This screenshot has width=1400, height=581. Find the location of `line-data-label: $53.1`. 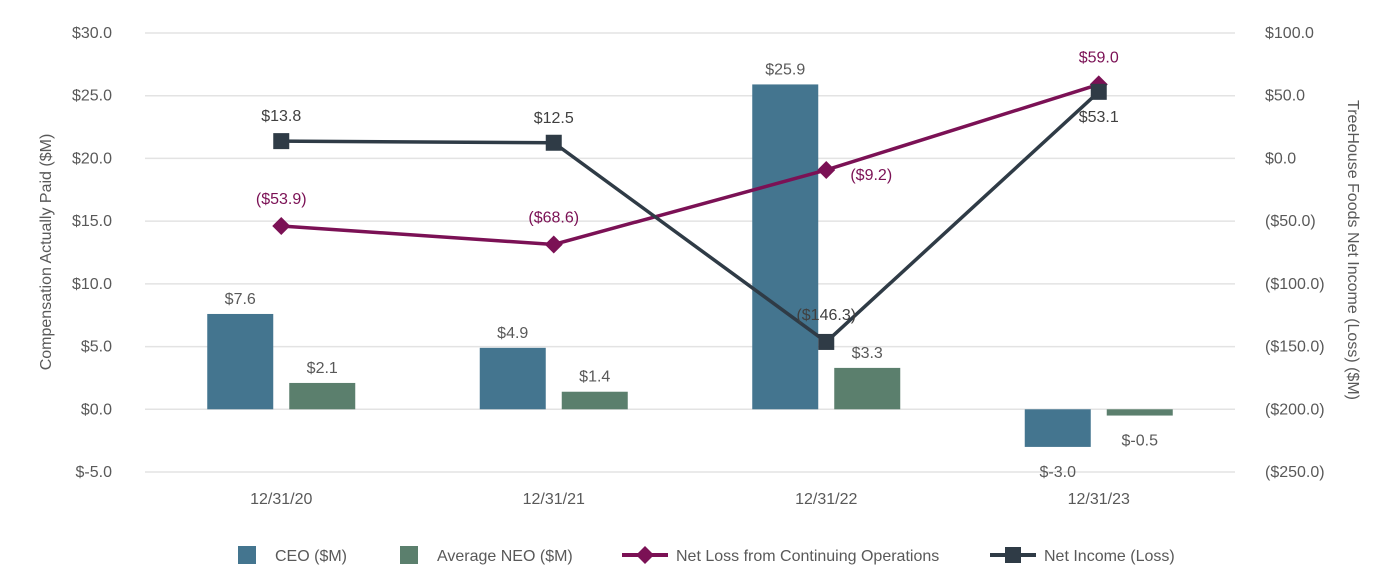

line-data-label: $53.1 is located at coordinates (1099, 117).